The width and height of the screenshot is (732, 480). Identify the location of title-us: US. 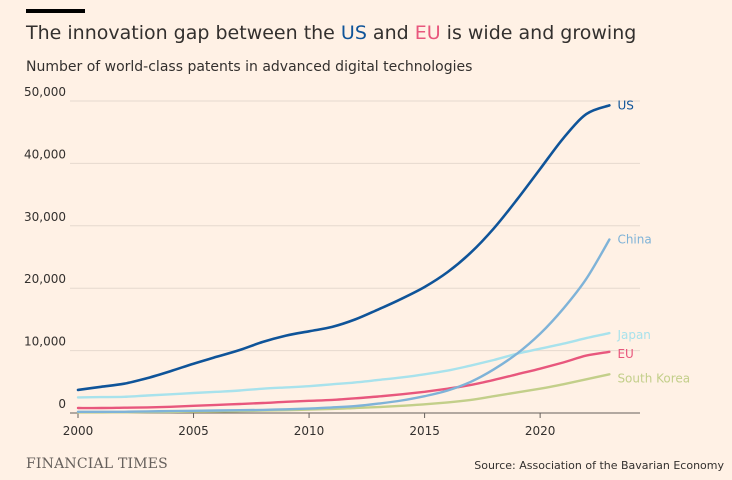
(353, 33).